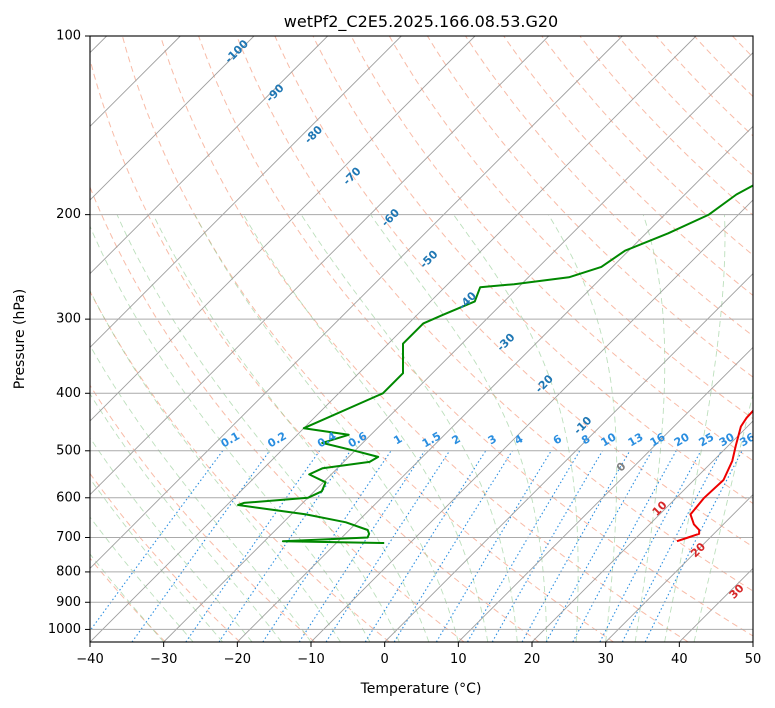  What do you see at coordinates (557, 439) in the screenshot?
I see `mixing-ratio-label: 6` at bounding box center [557, 439].